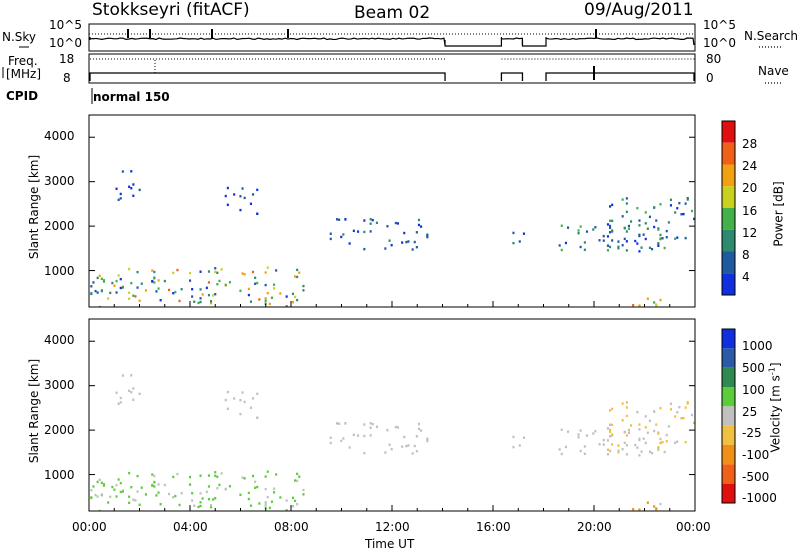 Image resolution: width=800 pixels, height=554 pixels. Describe the element at coordinates (89, 527) in the screenshot. I see `time-tick-0000: 00:00` at that location.